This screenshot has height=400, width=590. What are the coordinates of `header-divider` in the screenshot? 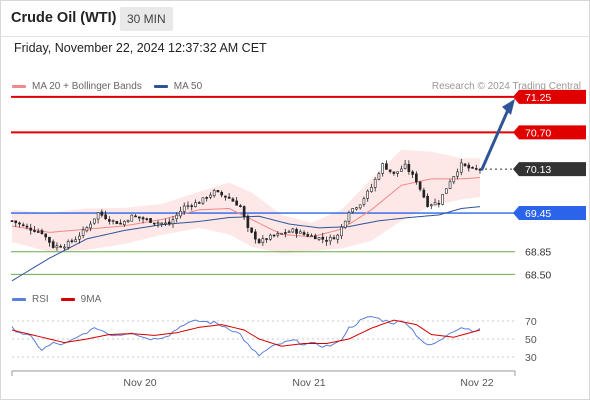 It's located at (295, 36).